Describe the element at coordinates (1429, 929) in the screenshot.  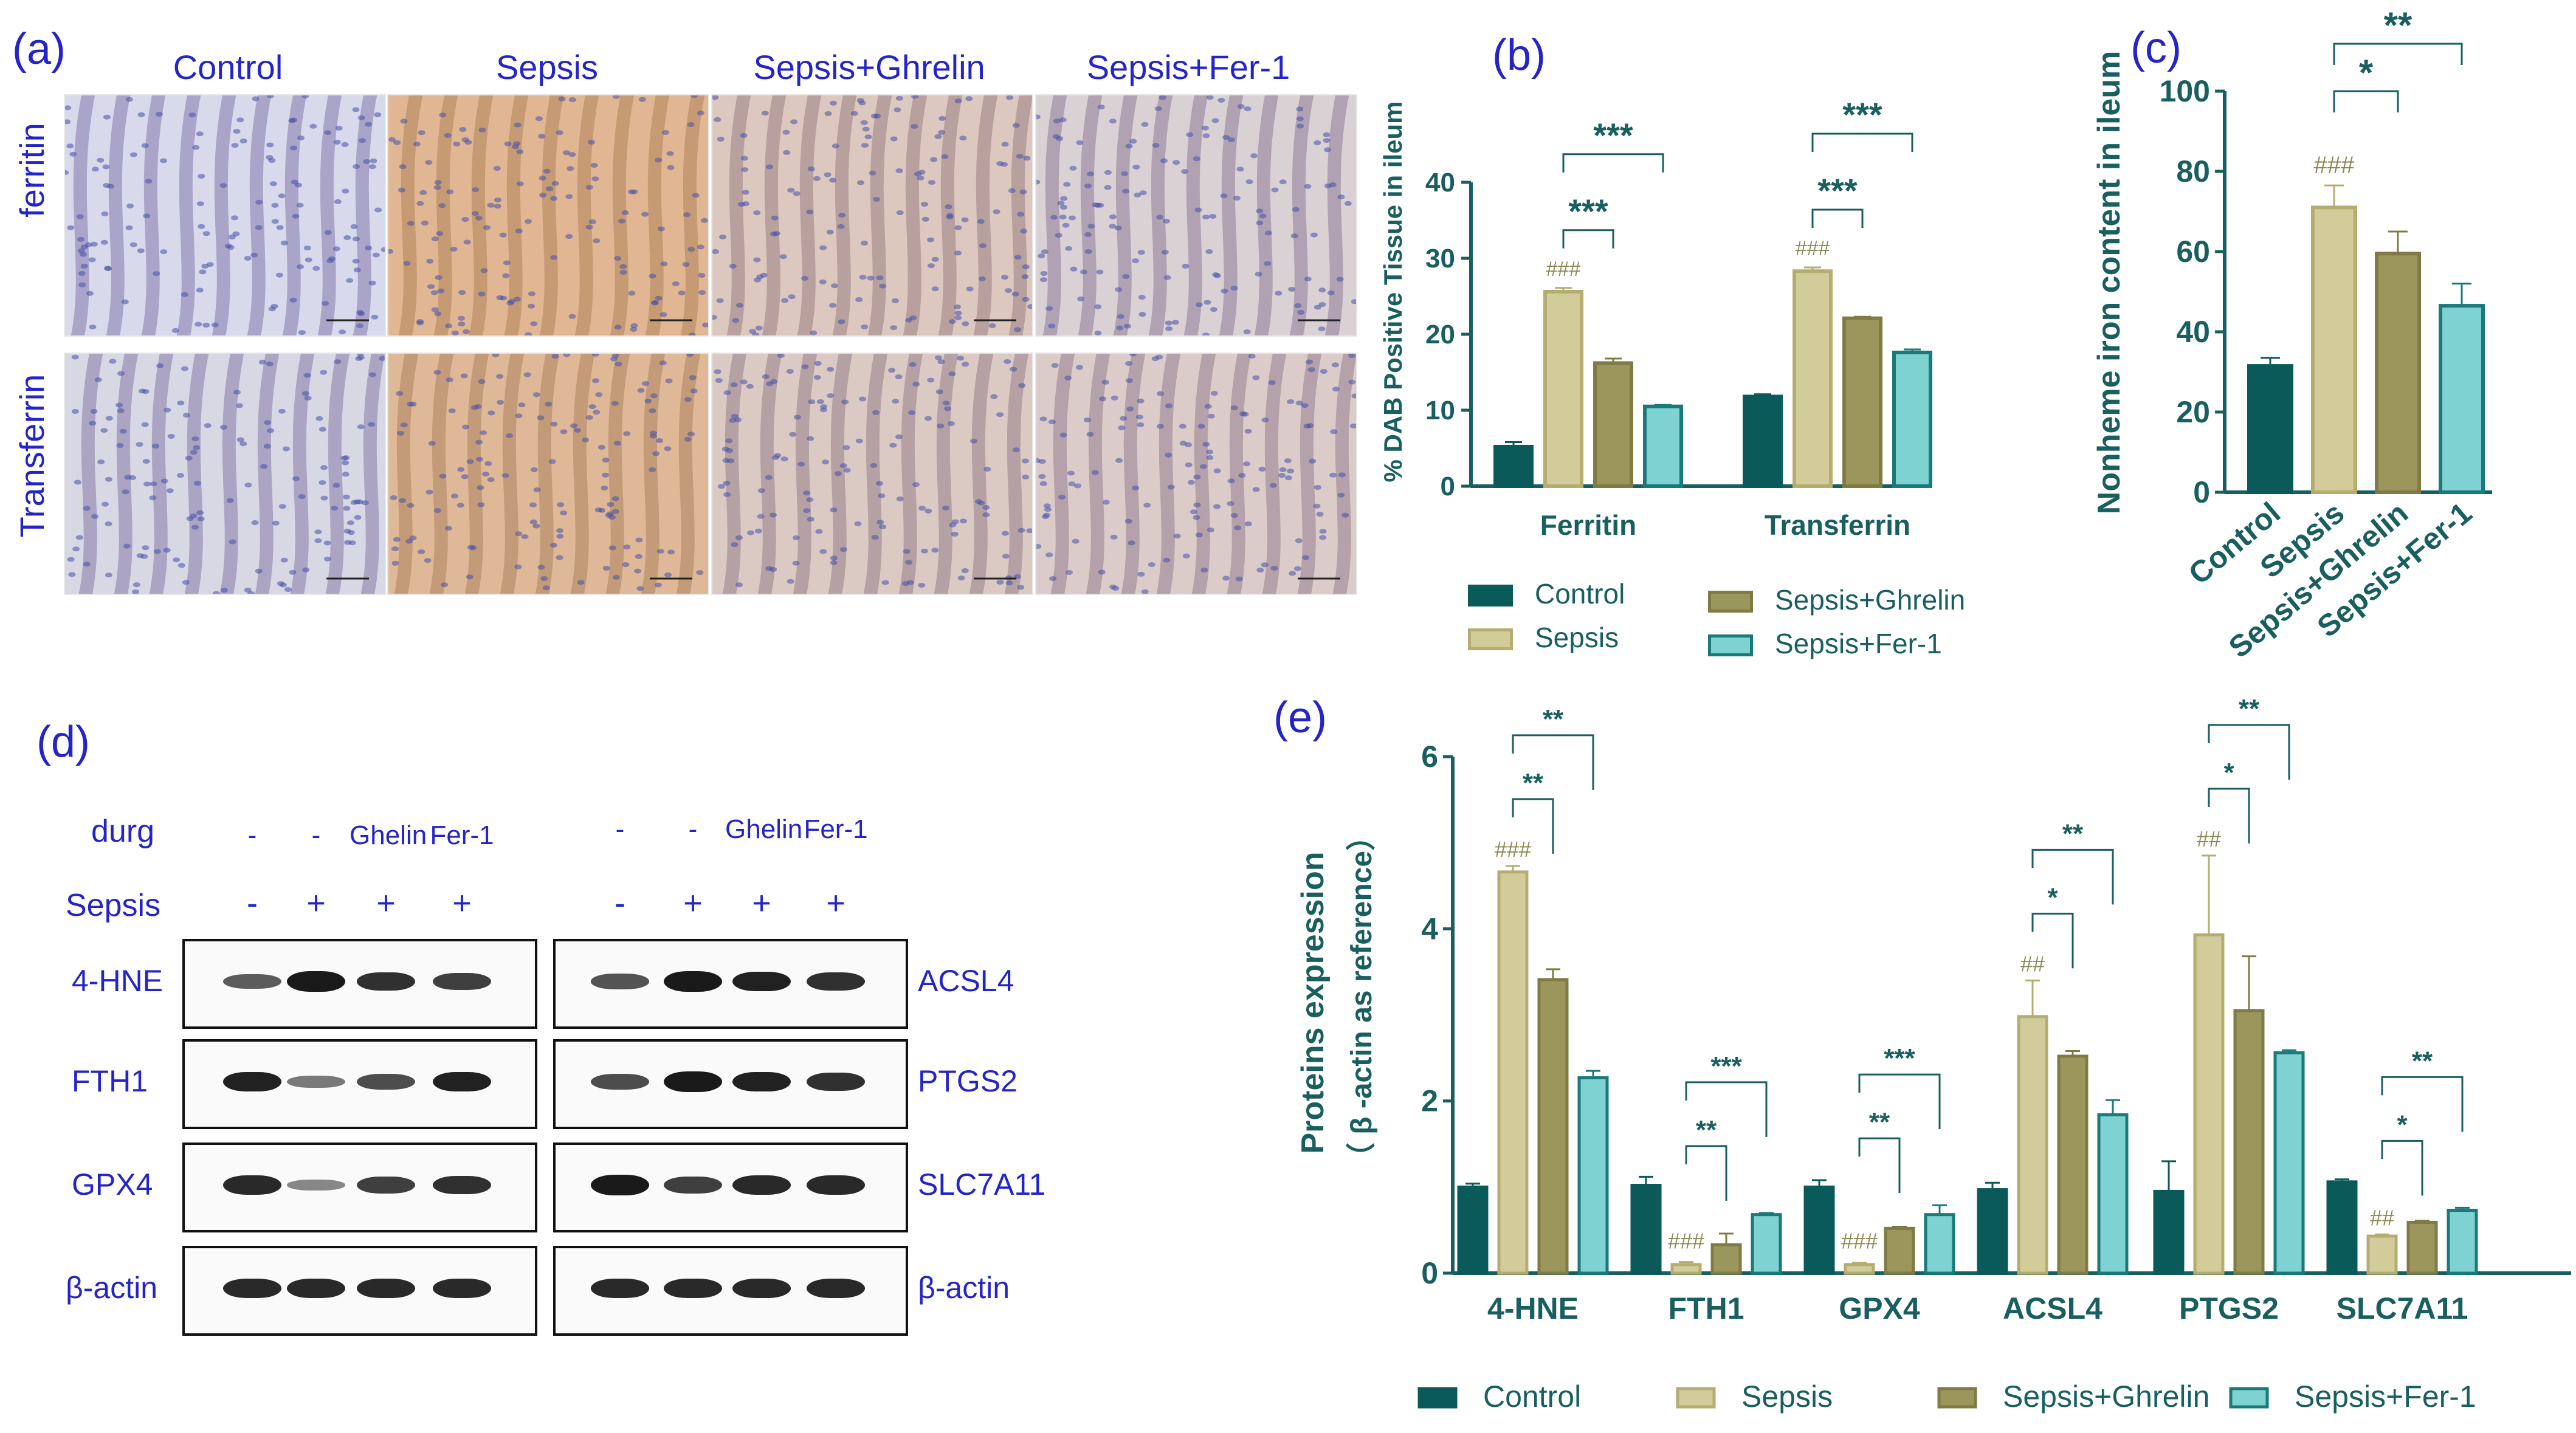
I see `y-tick-label: 4` at that location.